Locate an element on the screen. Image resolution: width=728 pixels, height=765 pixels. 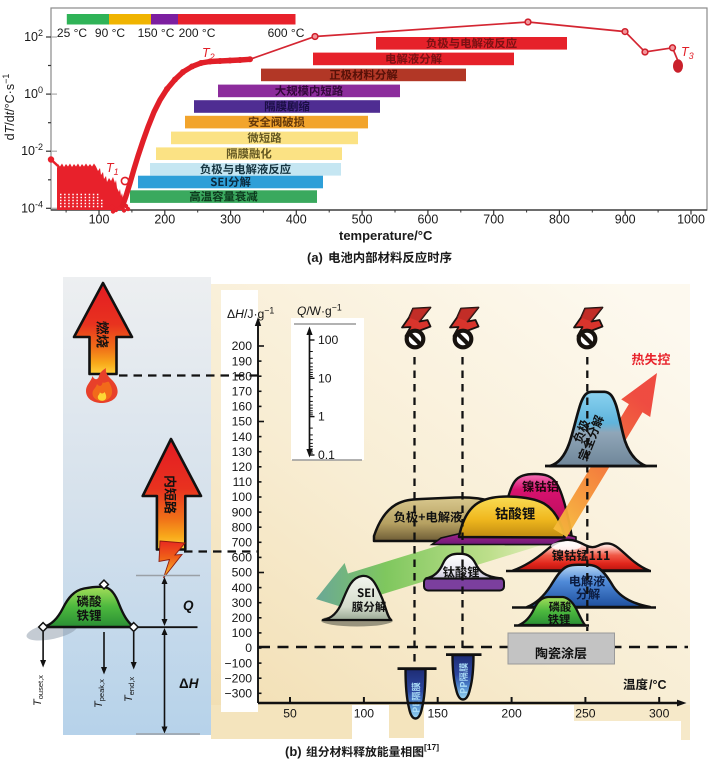
svg-text: 25 °C is located at coordinates (72, 33).